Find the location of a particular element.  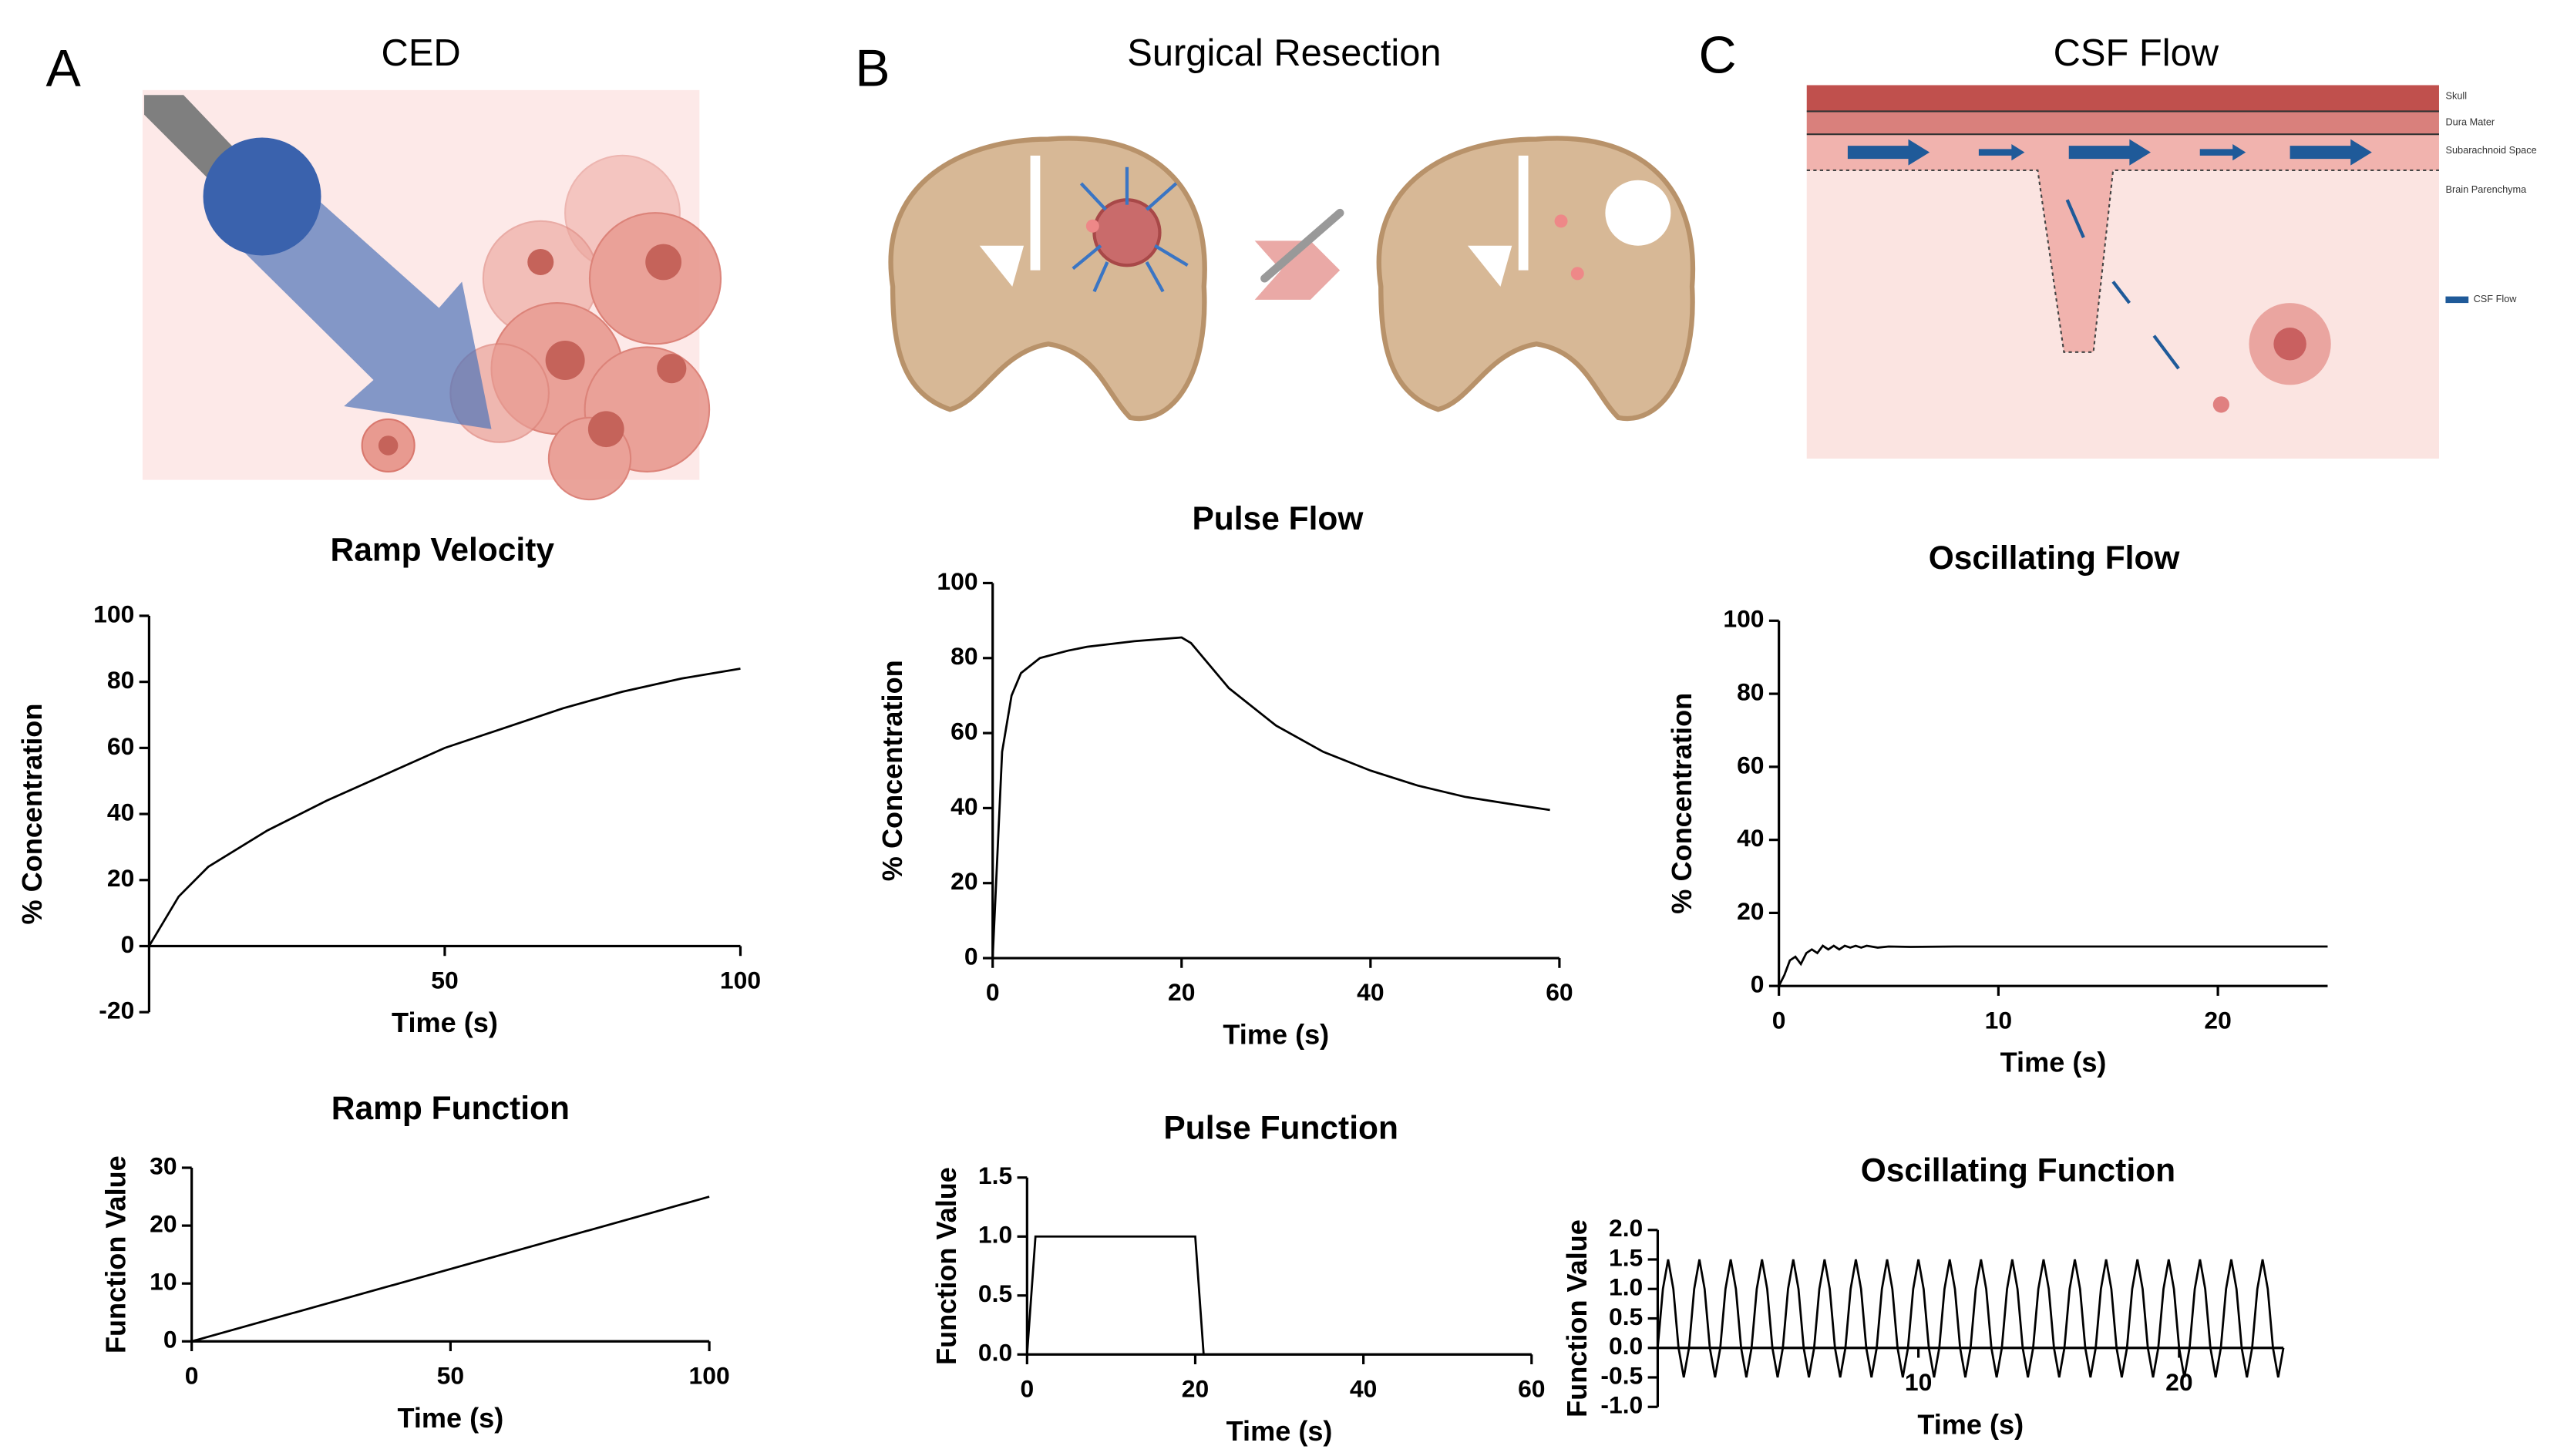

panel-letter: C is located at coordinates (1718, 54).